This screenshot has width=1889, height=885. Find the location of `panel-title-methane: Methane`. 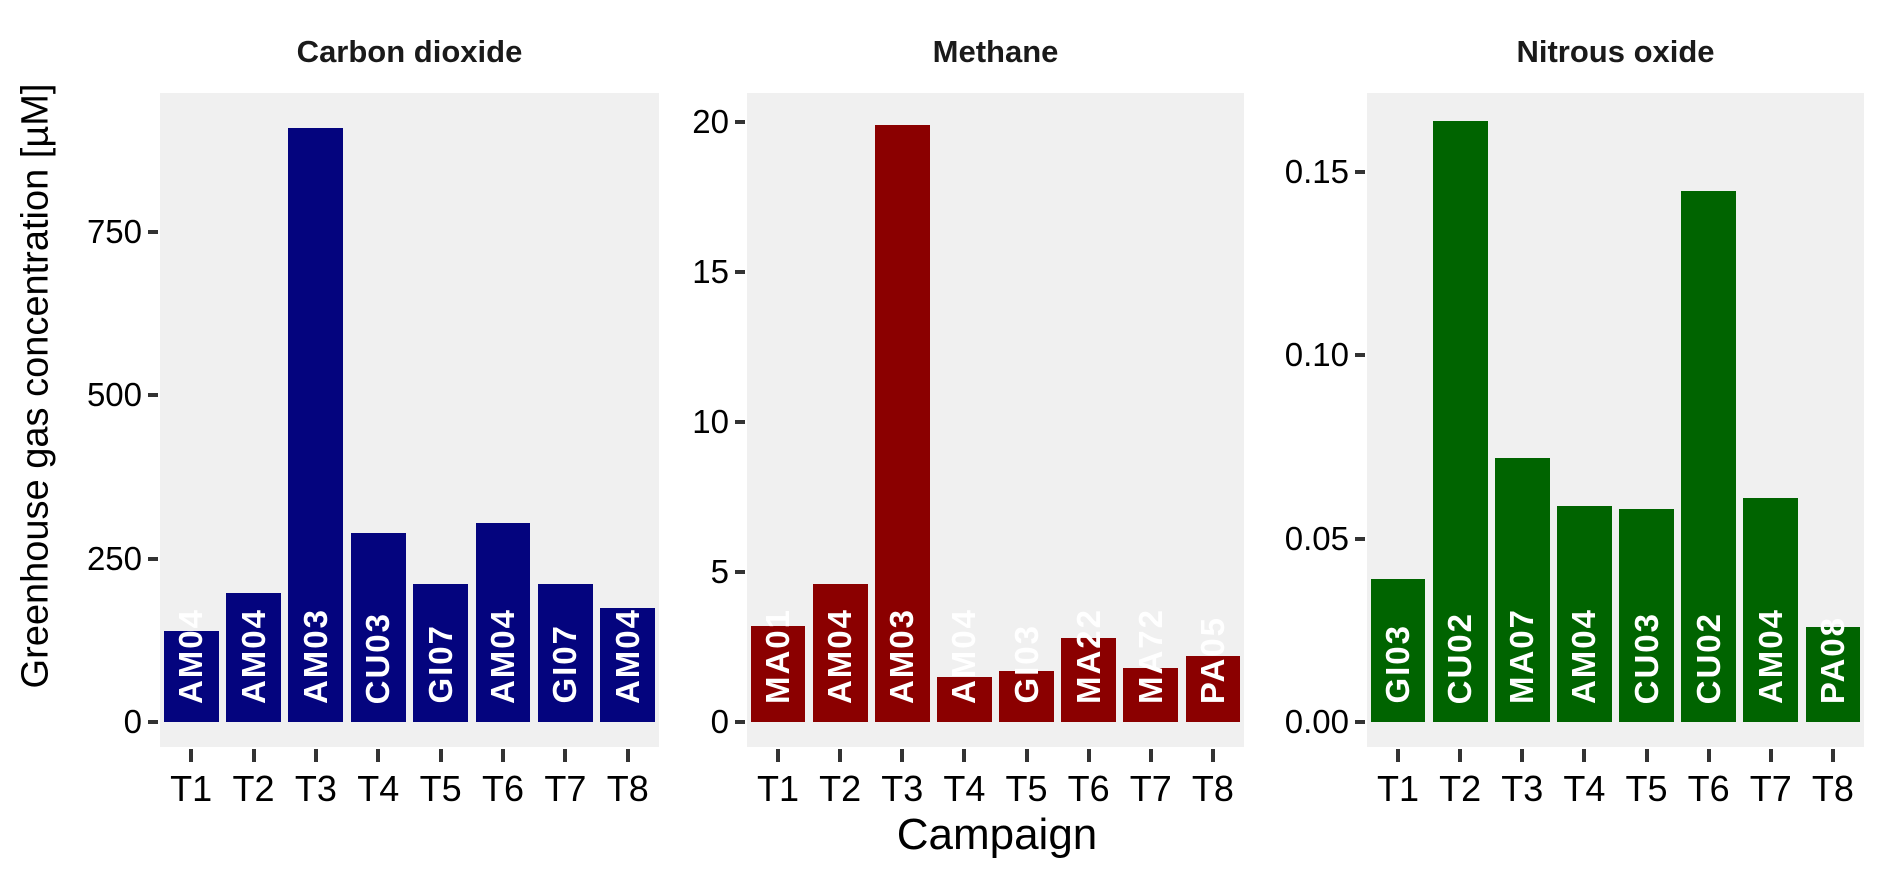

panel-title-methane: Methane is located at coordinates (995, 51).